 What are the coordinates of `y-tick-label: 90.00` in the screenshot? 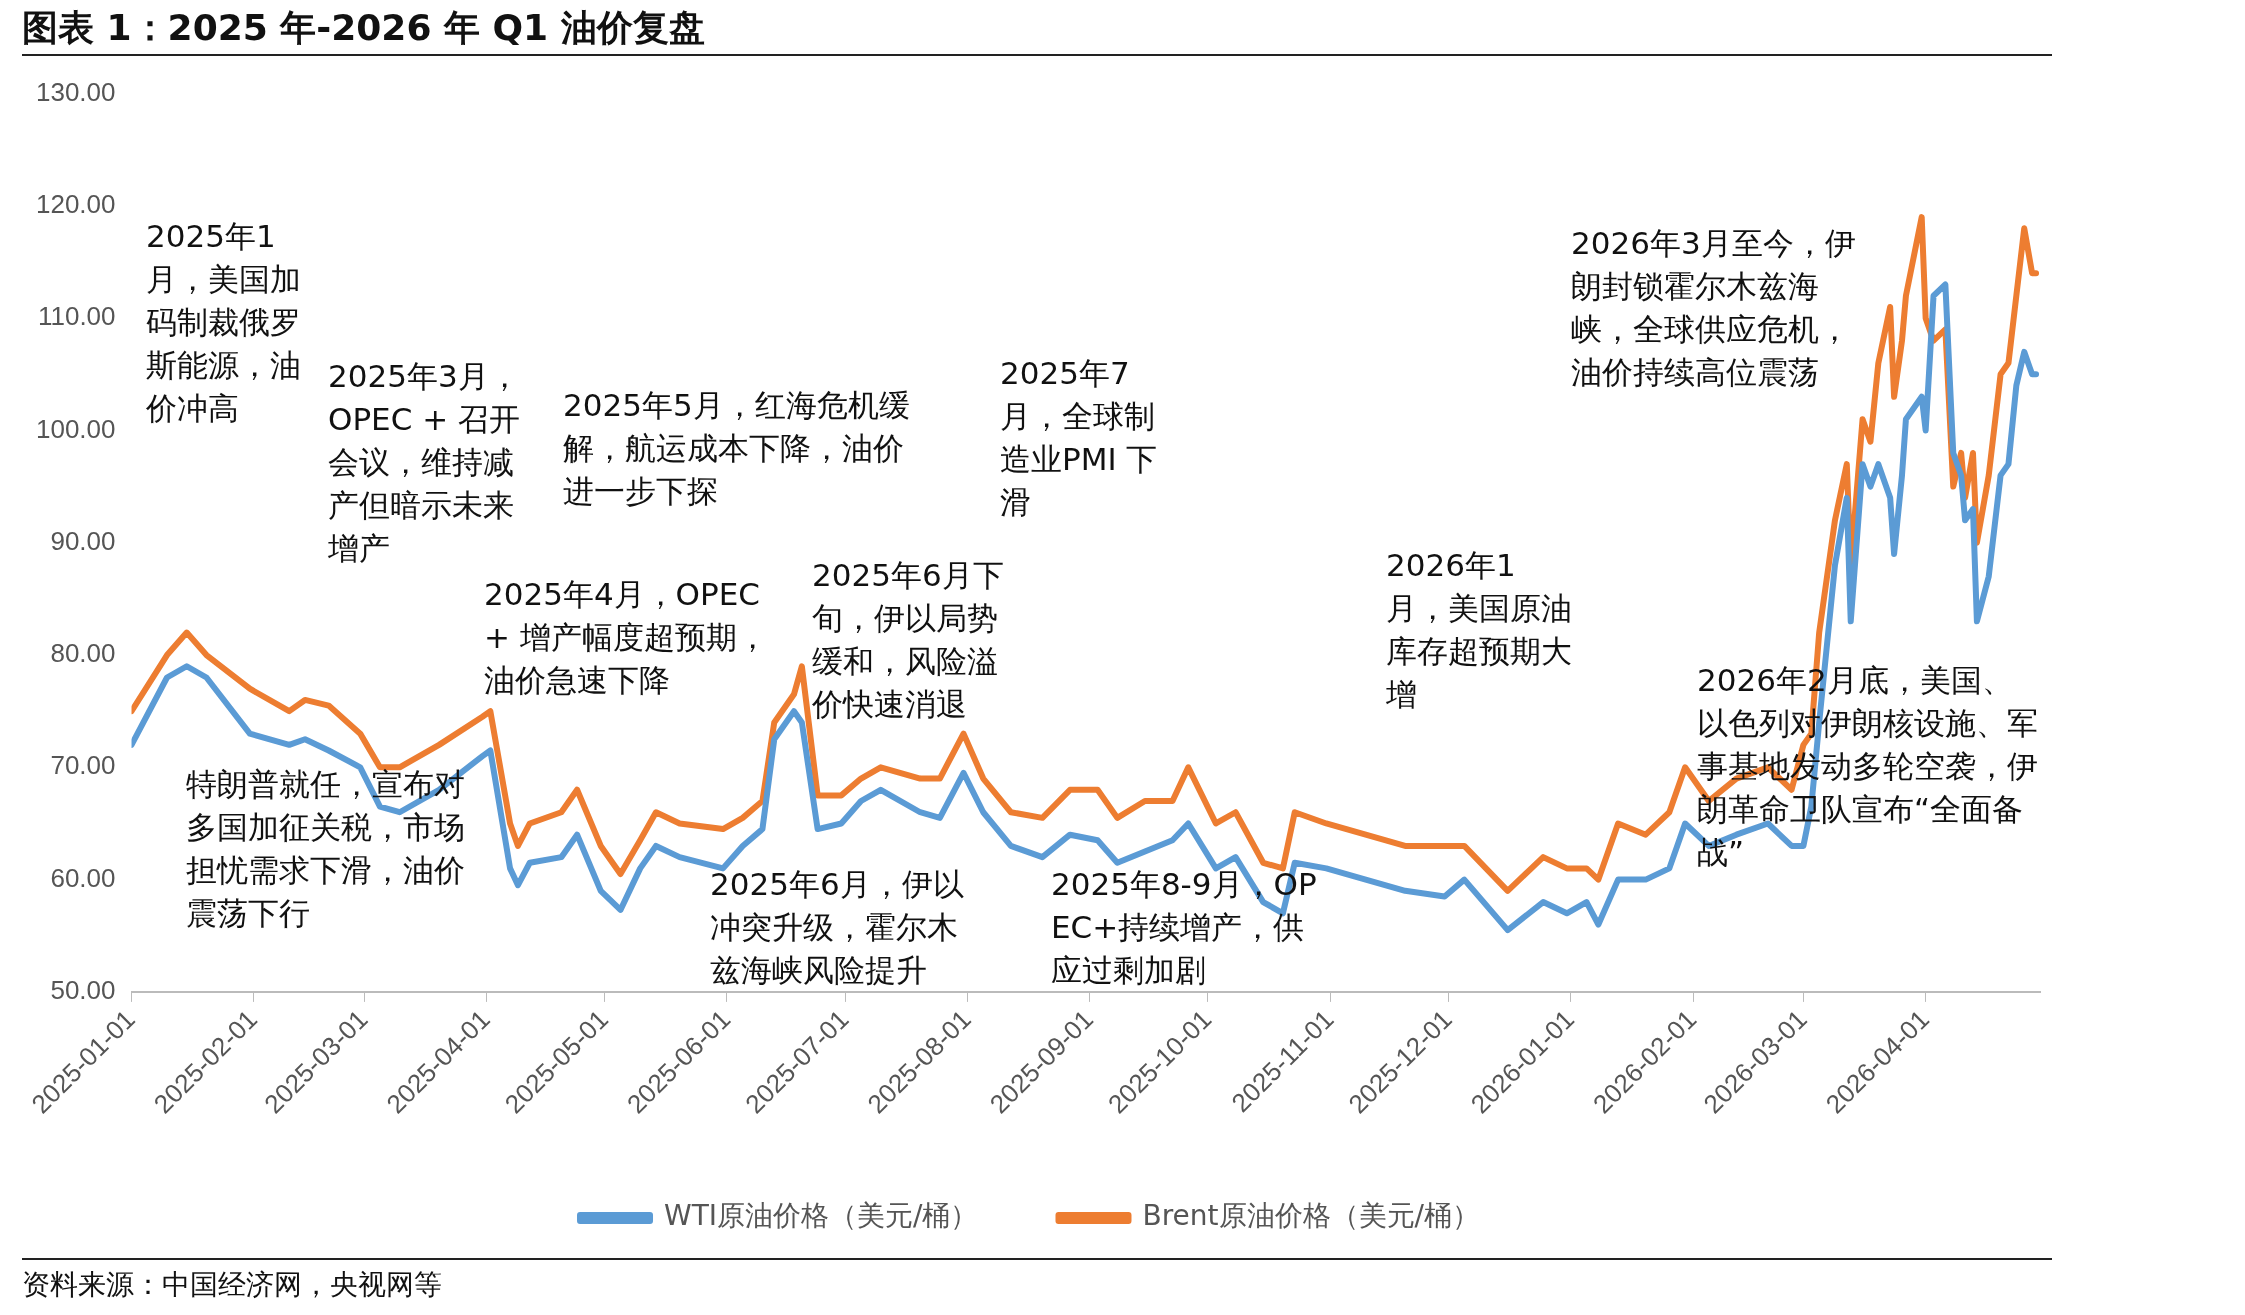 It's located at (83, 540).